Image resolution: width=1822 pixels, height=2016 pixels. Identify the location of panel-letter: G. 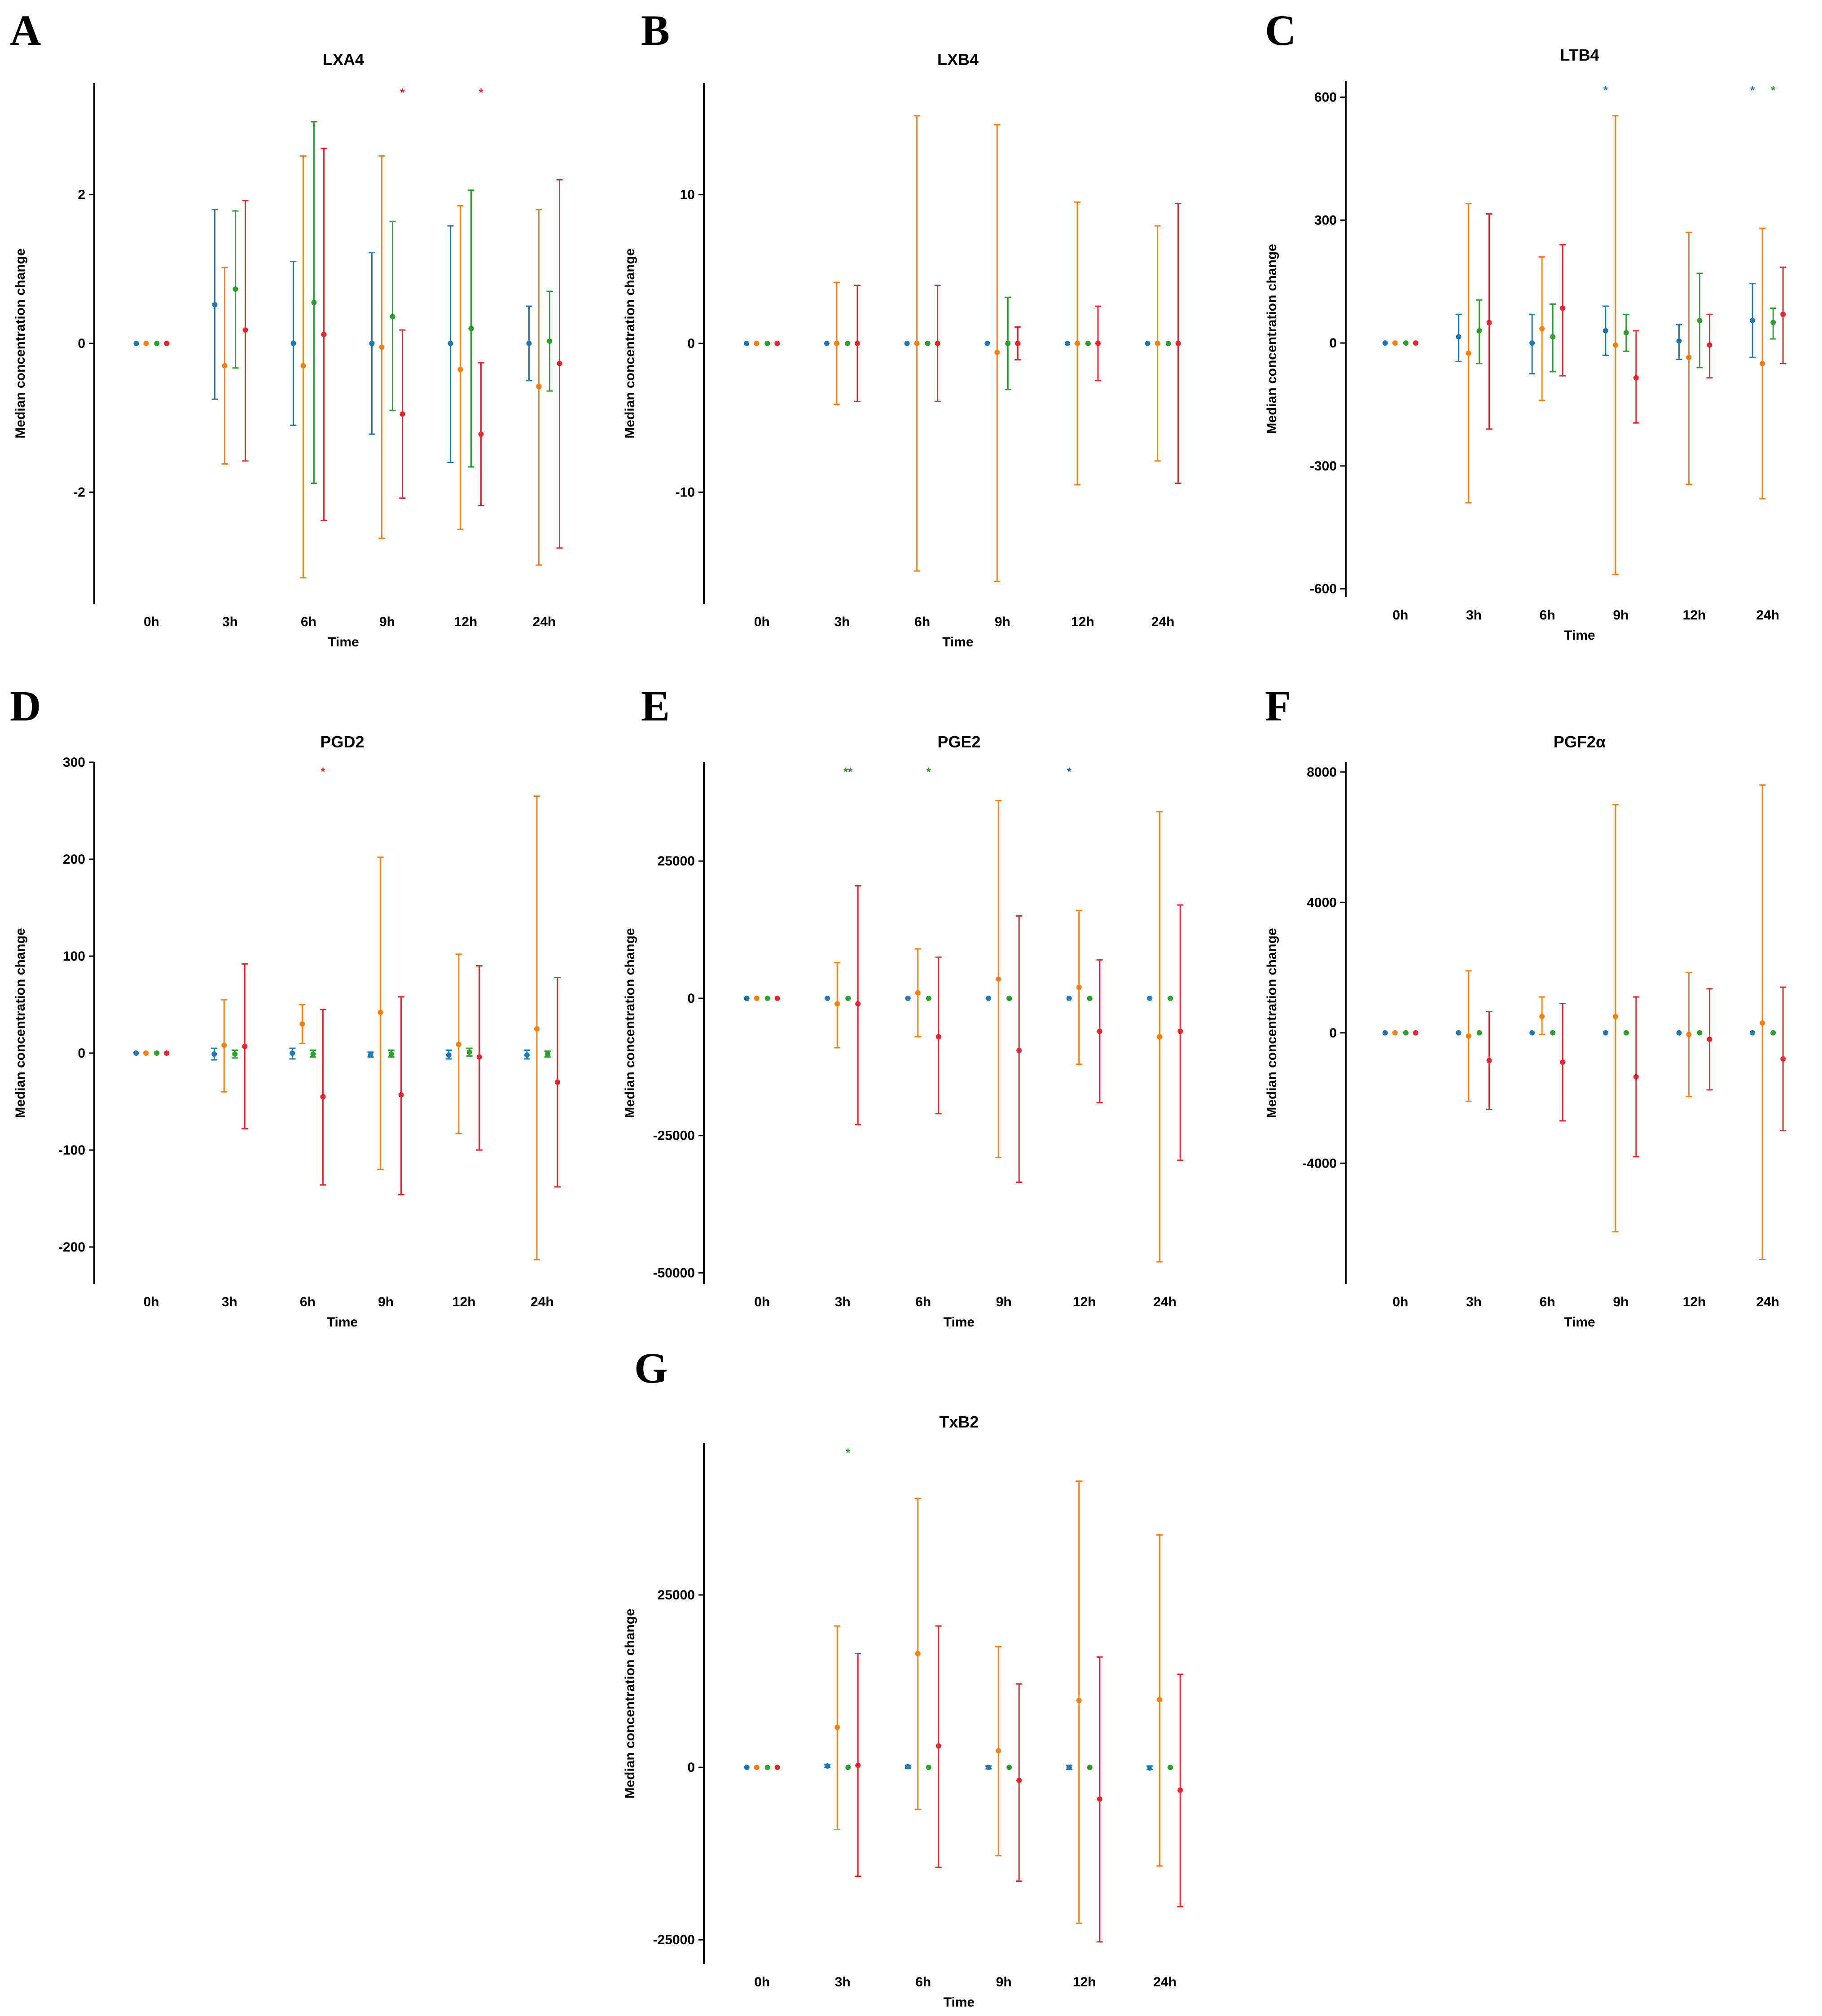
(651, 1368).